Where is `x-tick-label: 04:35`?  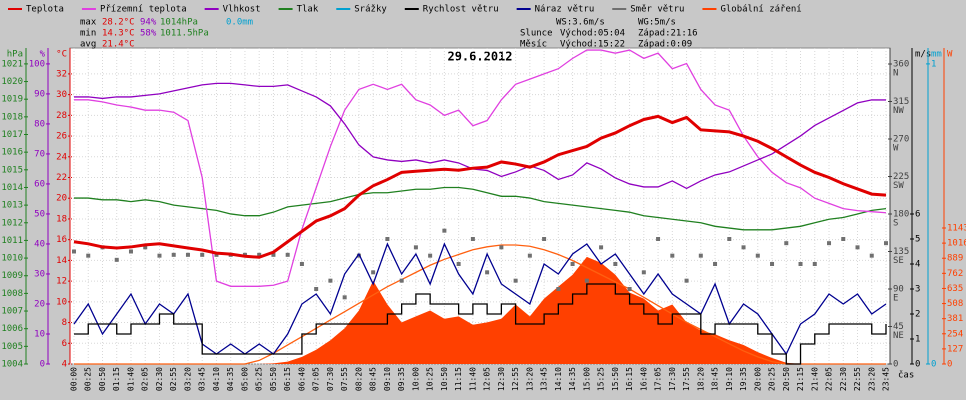 x-tick-label: 04:35 is located at coordinates (230, 379).